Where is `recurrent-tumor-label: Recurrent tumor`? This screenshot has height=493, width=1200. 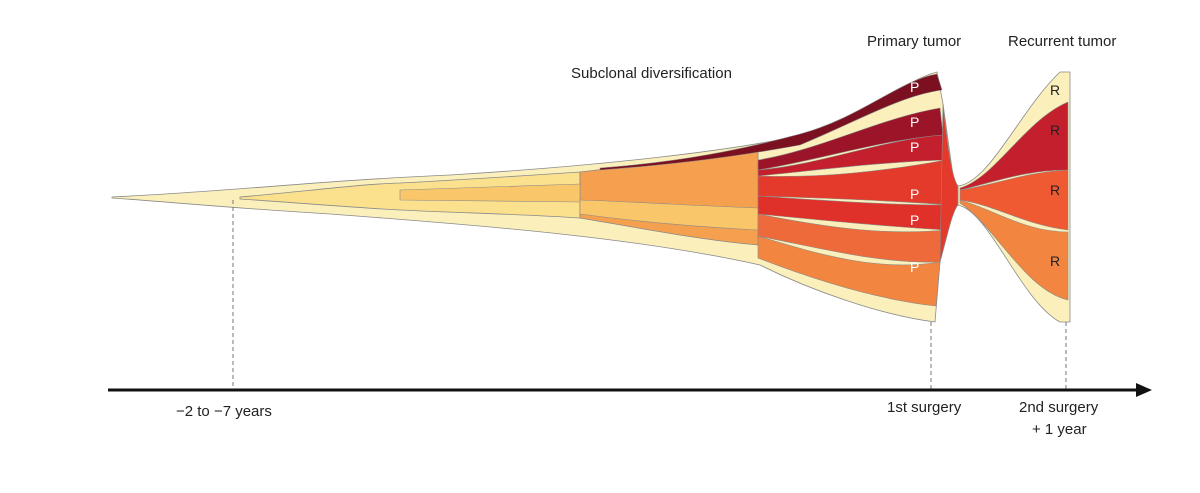
recurrent-tumor-label: Recurrent tumor is located at coordinates (1062, 41).